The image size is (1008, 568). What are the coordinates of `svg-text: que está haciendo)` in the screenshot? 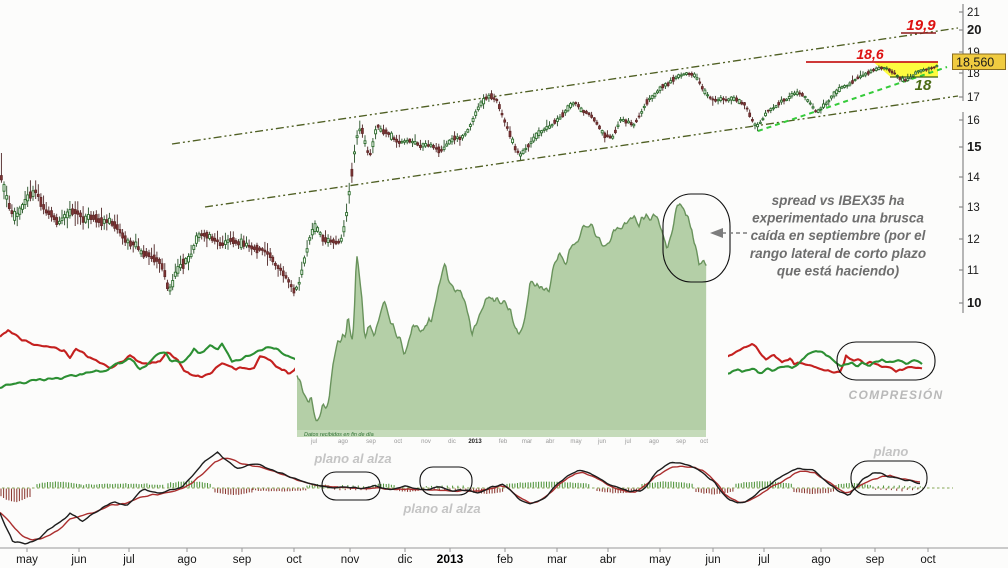 It's located at (838, 270).